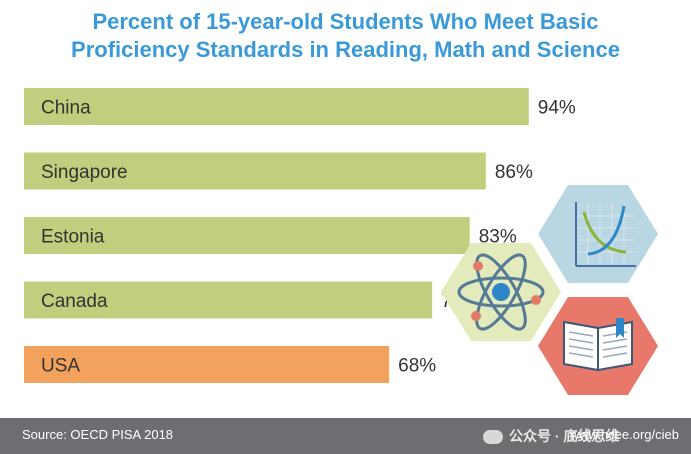  What do you see at coordinates (493, 437) in the screenshot?
I see `wechat-icon` at bounding box center [493, 437].